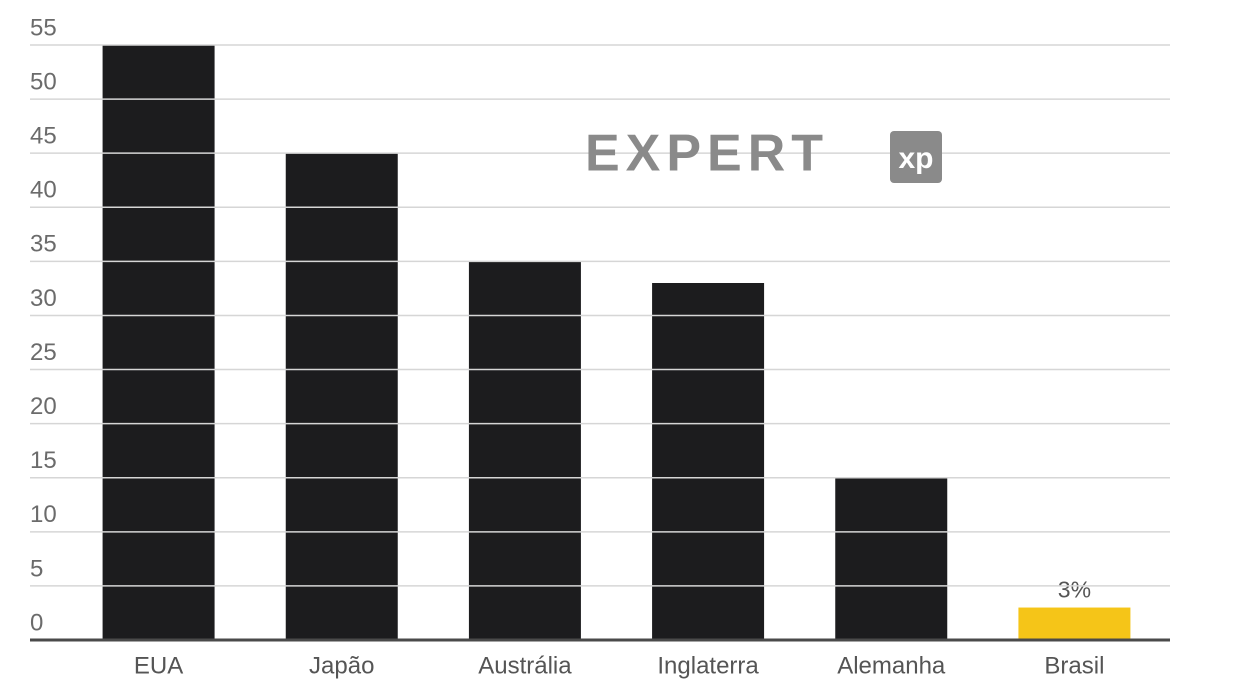  Describe the element at coordinates (891, 665) in the screenshot. I see `x-tick-label: Alemanha` at that location.